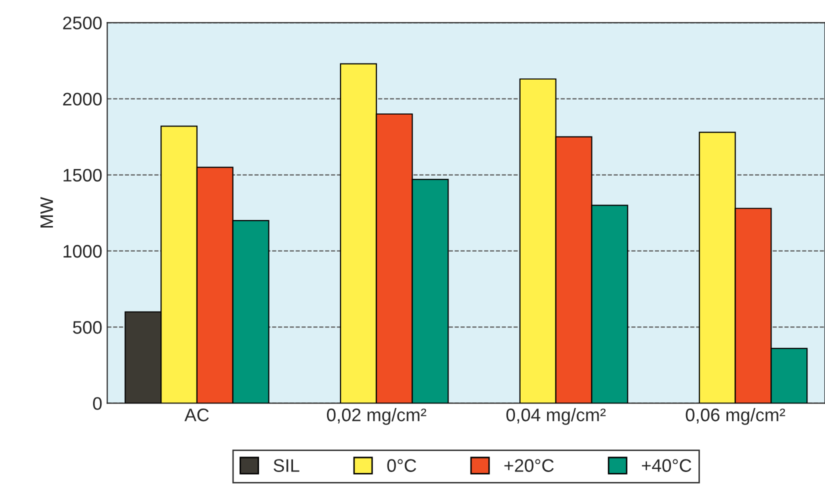 Image resolution: width=825 pixels, height=504 pixels. Describe the element at coordinates (97, 403) in the screenshot. I see `y-tick-label: 0` at that location.